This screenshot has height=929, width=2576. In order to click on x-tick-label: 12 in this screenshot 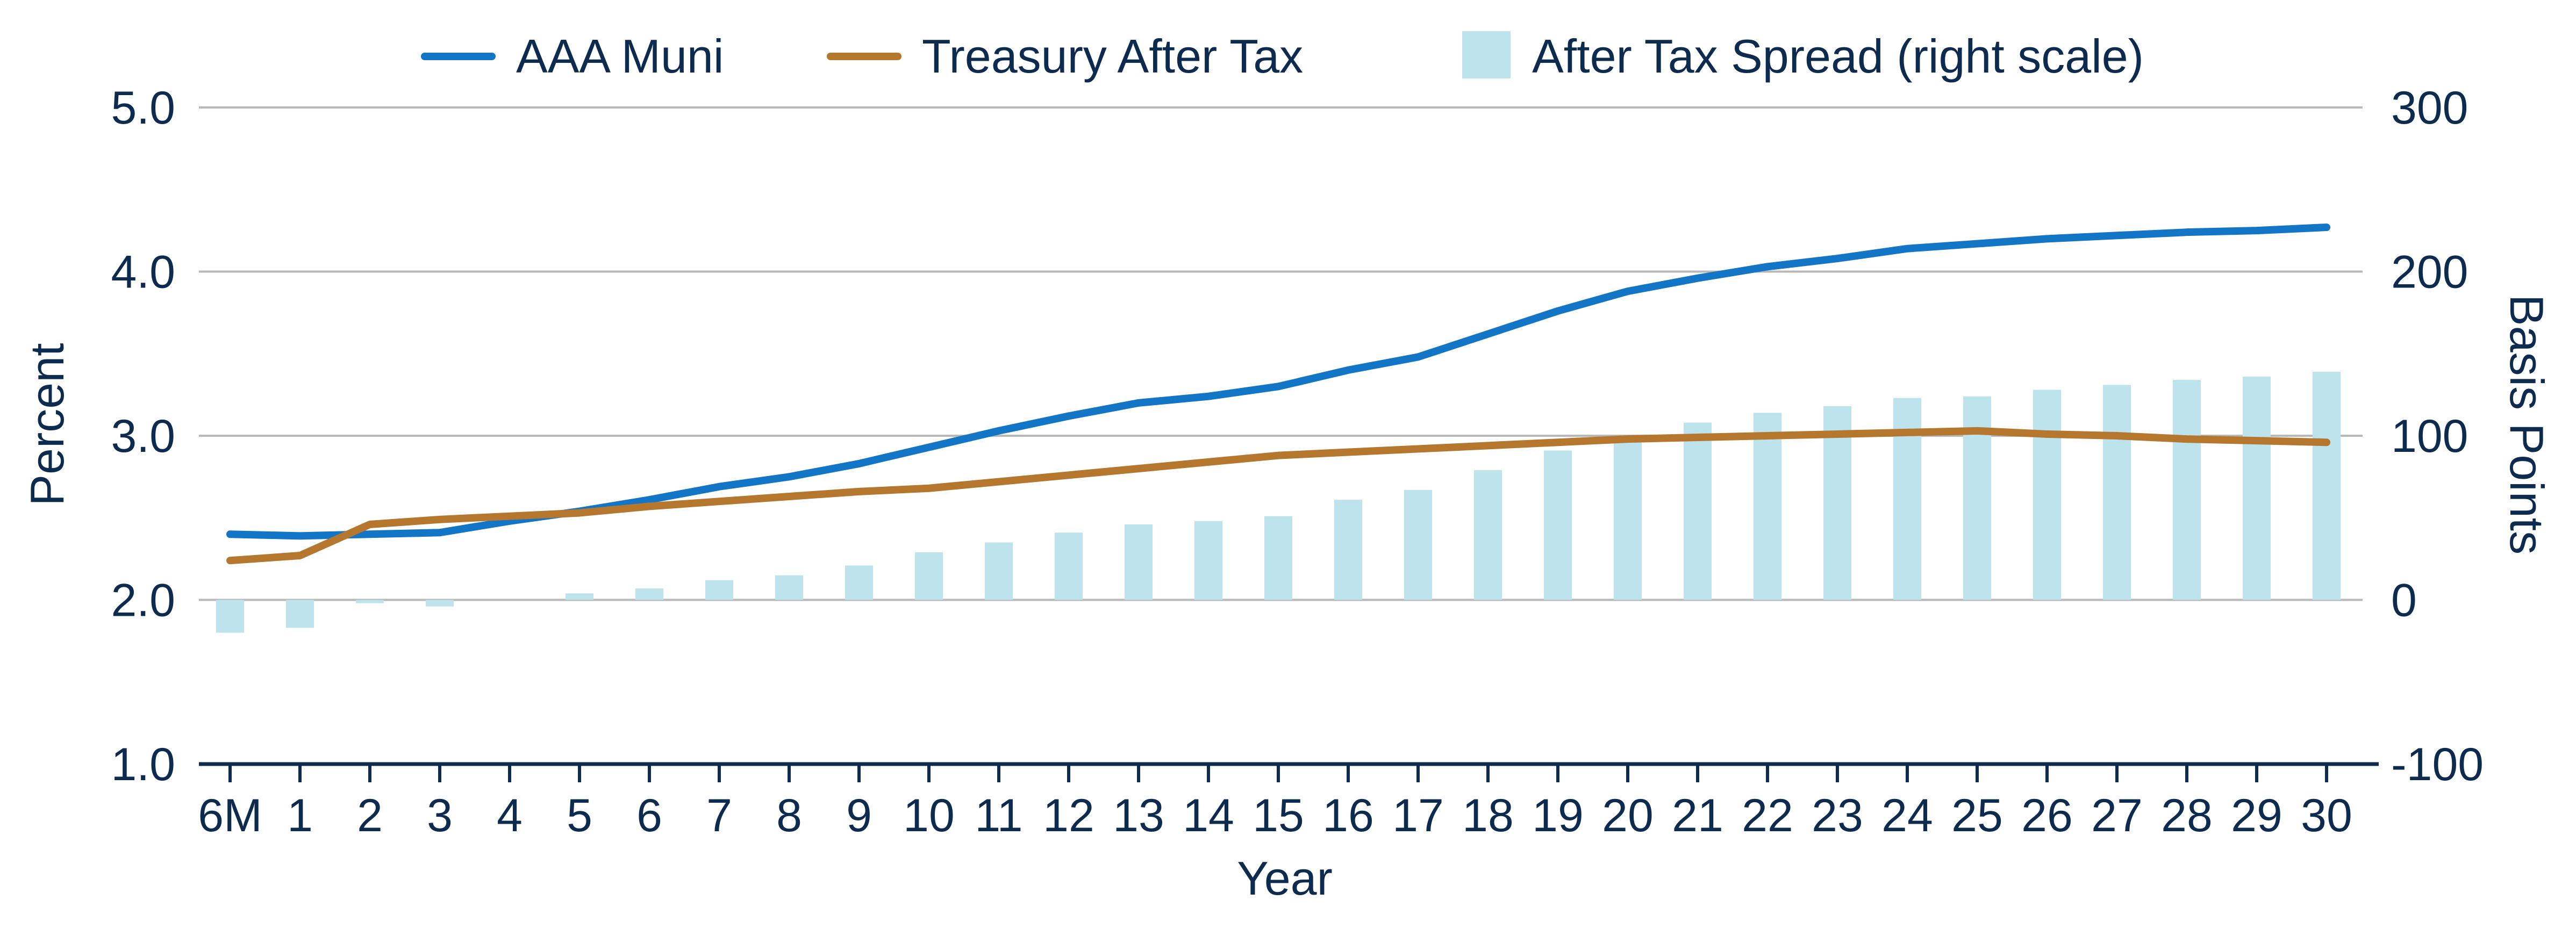, I will do `click(1068, 815)`.